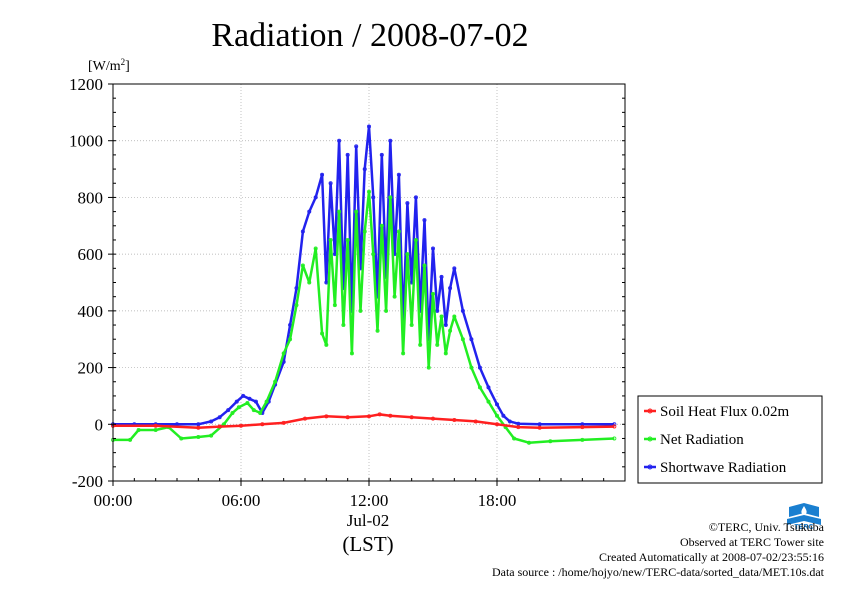  I want to click on y-tick-label: 0, so click(99, 424).